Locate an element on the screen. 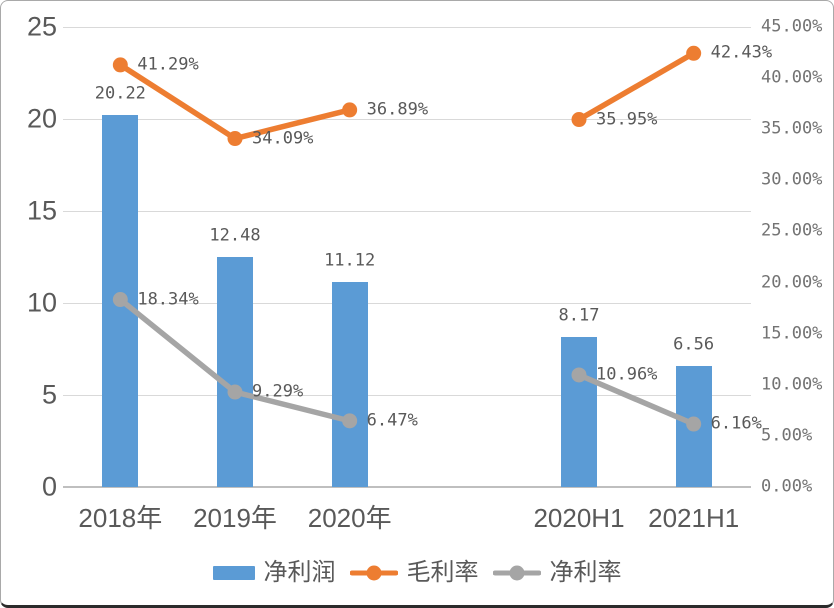 This screenshot has width=834, height=608. legend: 净利润 毛利率 净利率 is located at coordinates (417, 573).